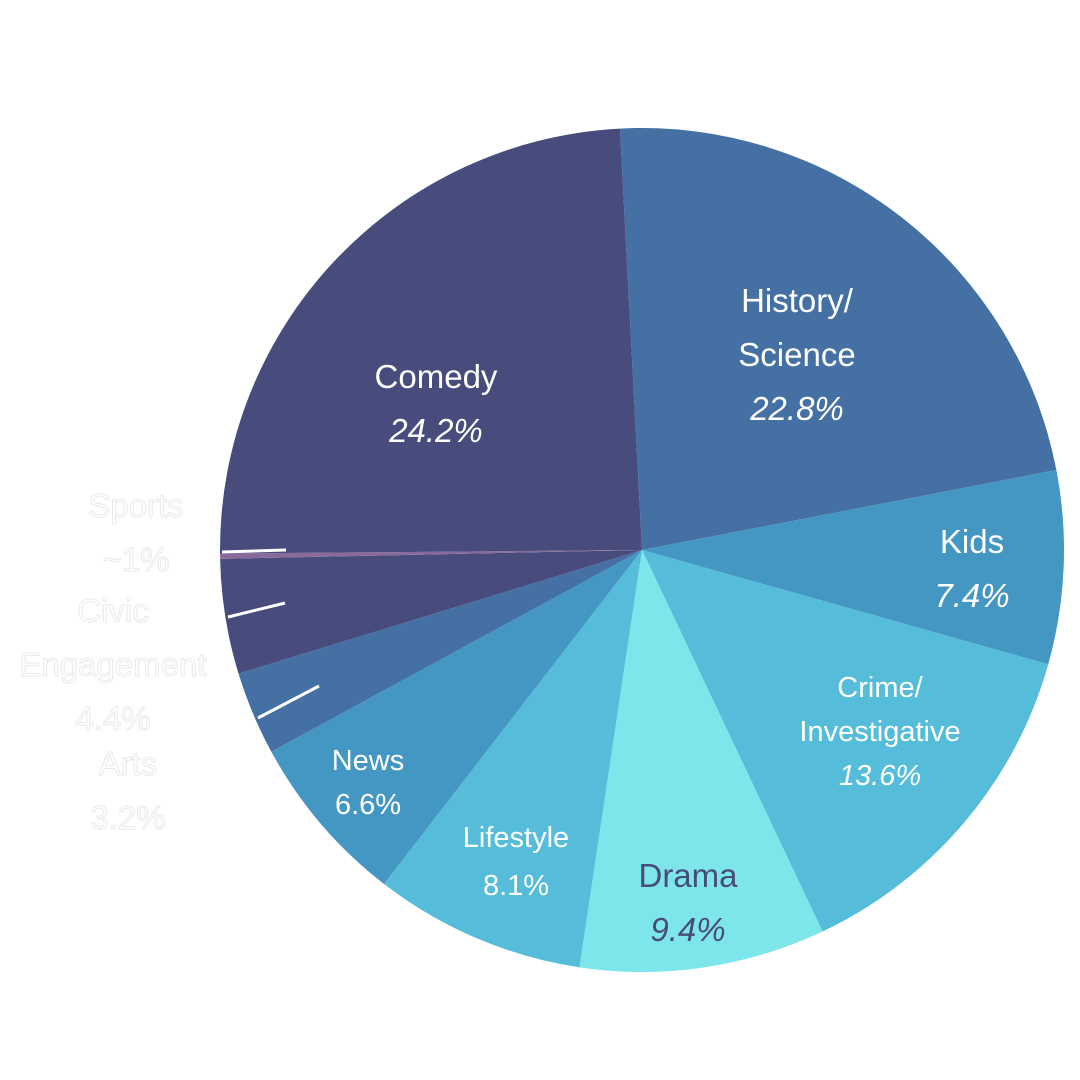  What do you see at coordinates (516, 886) in the screenshot?
I see `slice-value-label: 8.1%` at bounding box center [516, 886].